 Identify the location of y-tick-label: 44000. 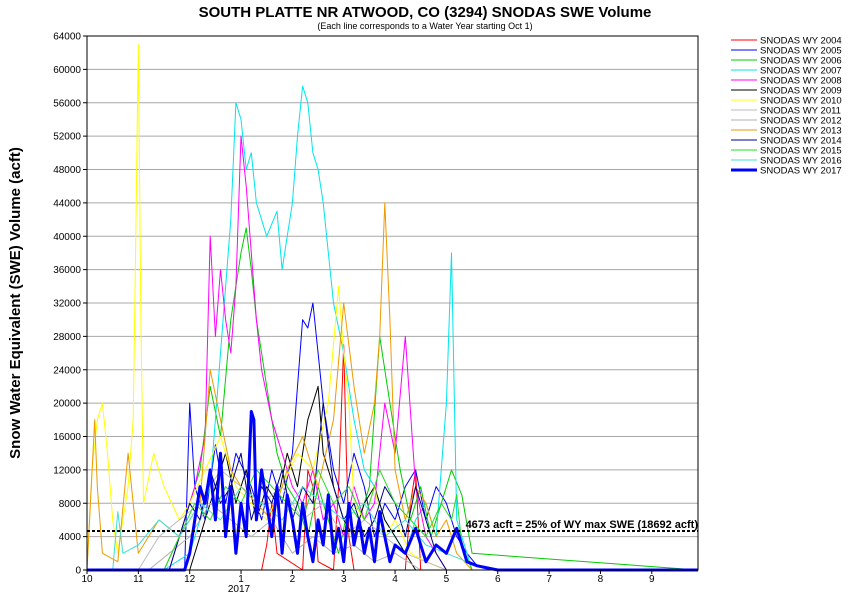
(67, 203).